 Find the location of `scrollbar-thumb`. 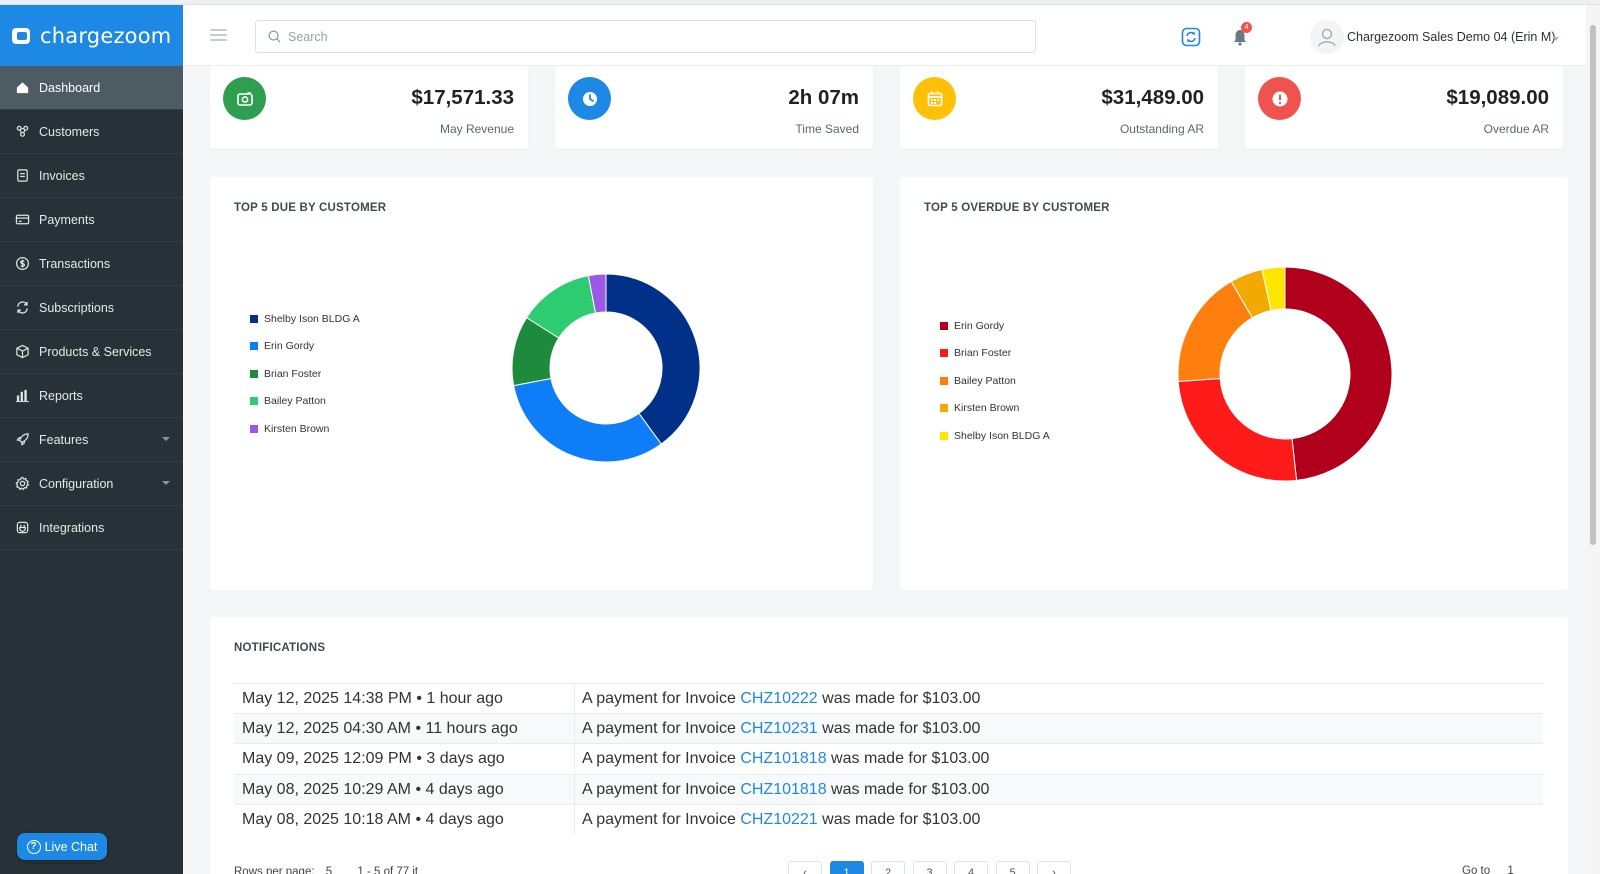

scrollbar-thumb is located at coordinates (1593, 285).